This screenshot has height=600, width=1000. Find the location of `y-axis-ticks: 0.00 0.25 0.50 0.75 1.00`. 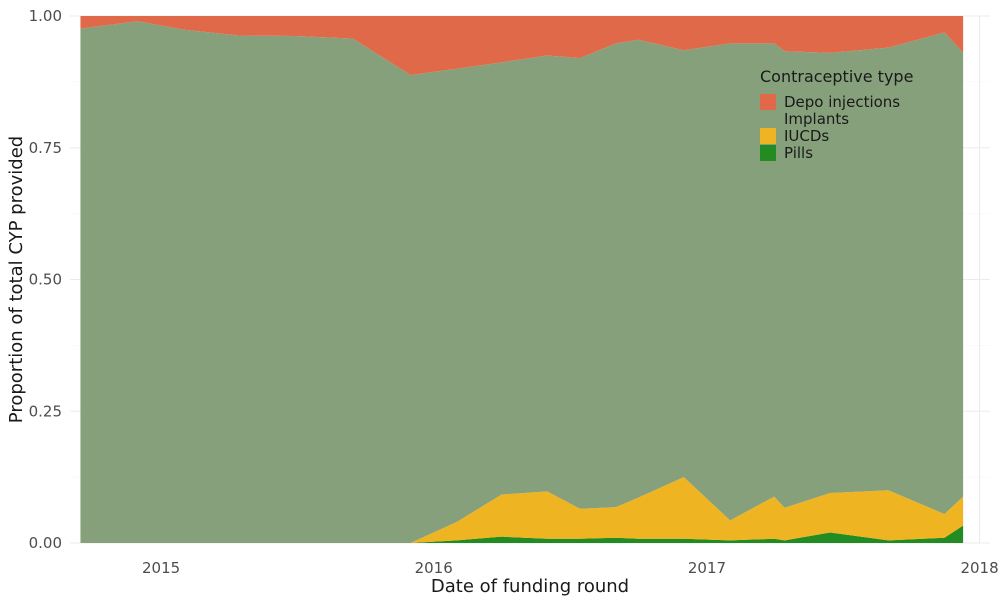

y-axis-ticks: 0.00 0.25 0.50 0.75 1.00 is located at coordinates (45, 279).